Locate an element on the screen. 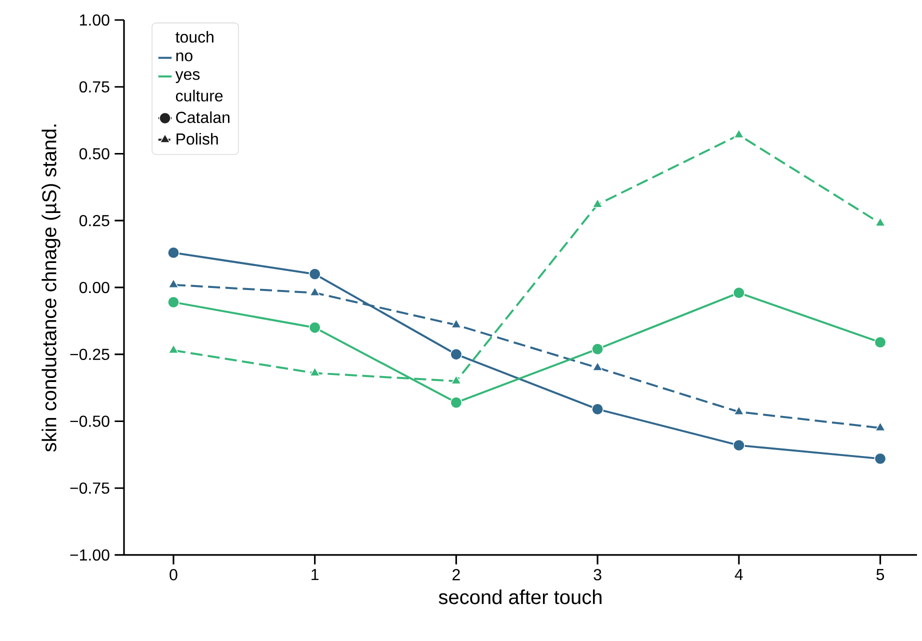 The image size is (922, 641). x-tick-label: 5 is located at coordinates (880, 574).